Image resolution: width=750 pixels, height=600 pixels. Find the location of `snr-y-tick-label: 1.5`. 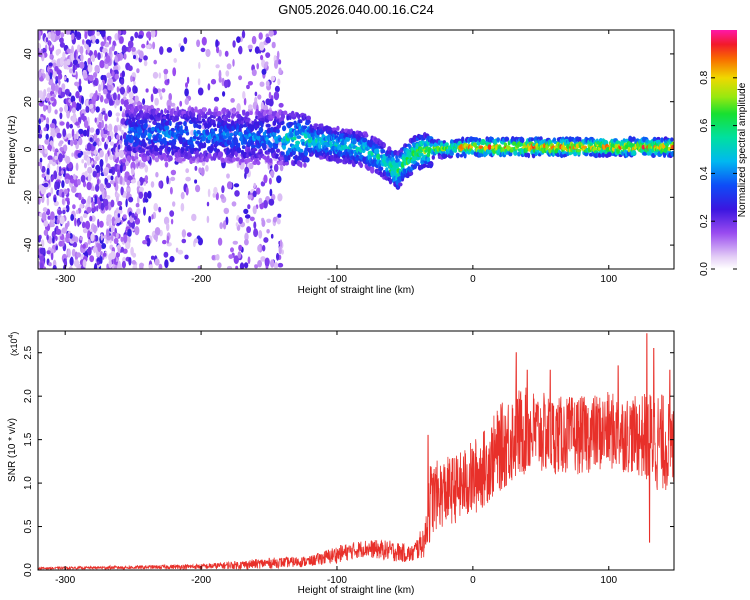

snr-y-tick-label: 1.5 is located at coordinates (28, 439).